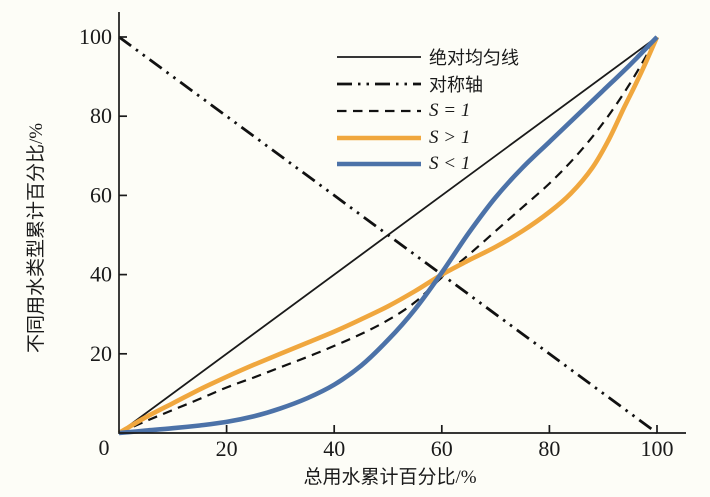 Image resolution: width=710 pixels, height=497 pixels. What do you see at coordinates (227, 448) in the screenshot?
I see `x-tick-label: 20` at bounding box center [227, 448].